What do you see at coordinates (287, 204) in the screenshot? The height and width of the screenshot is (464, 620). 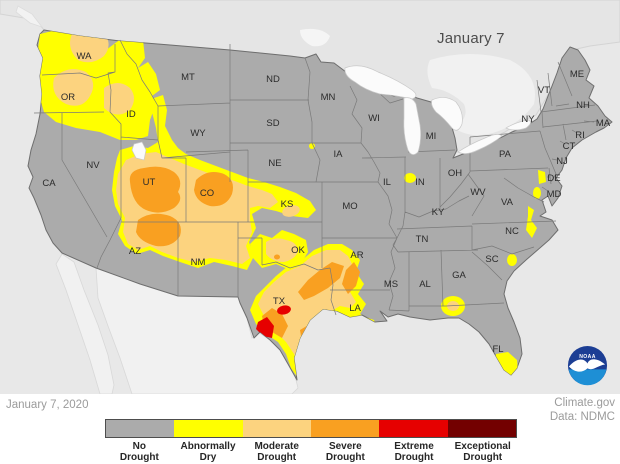 I see `state-label-ks: KS` at bounding box center [287, 204].